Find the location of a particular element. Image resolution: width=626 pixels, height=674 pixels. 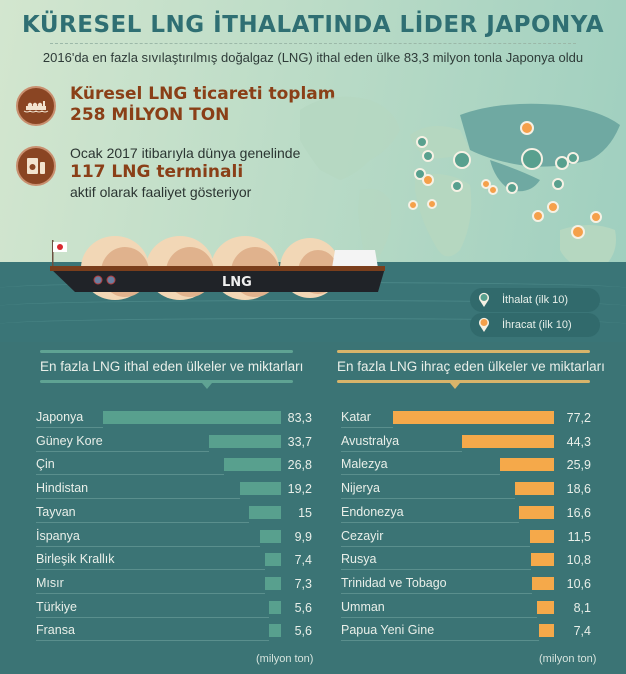

country-name: Katar is located at coordinates (356, 417).